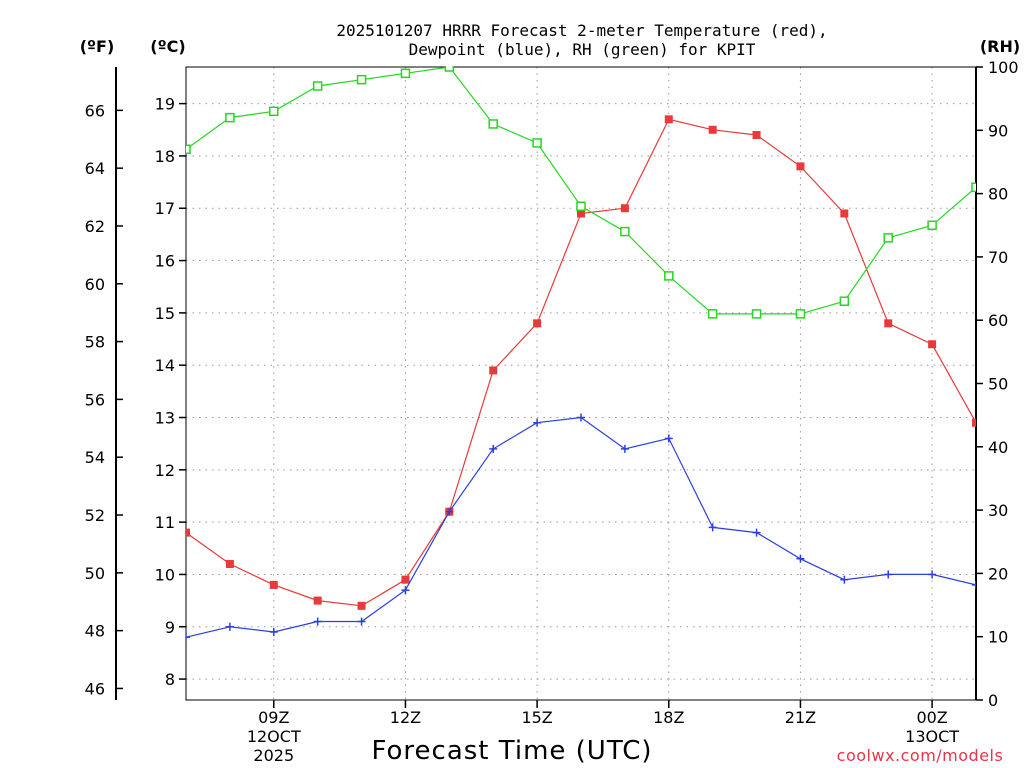  What do you see at coordinates (165, 522) in the screenshot?
I see `celsius-tick-label: 11` at bounding box center [165, 522].